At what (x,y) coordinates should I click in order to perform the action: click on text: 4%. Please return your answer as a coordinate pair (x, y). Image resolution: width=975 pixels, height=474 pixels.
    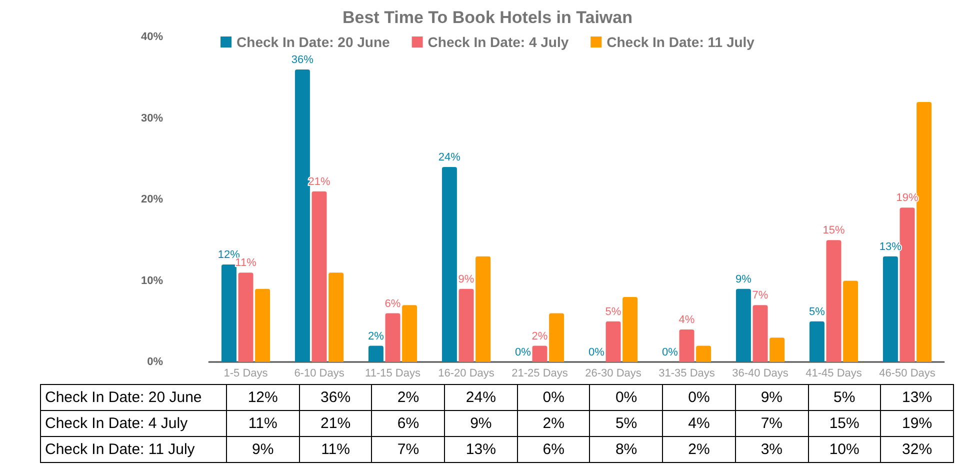
    Looking at the image, I should click on (686, 320).